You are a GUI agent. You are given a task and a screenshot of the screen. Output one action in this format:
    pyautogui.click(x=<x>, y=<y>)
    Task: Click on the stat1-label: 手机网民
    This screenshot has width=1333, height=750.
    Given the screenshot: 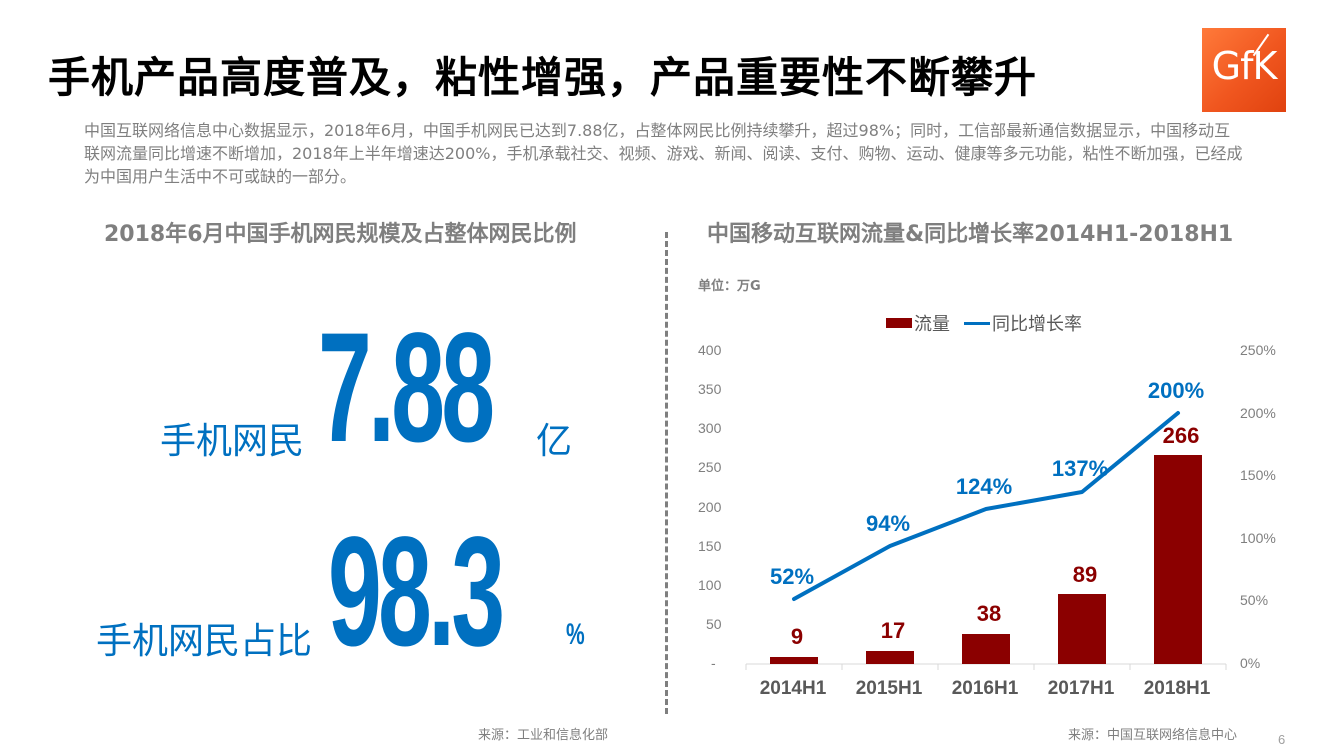 What is the action you would take?
    pyautogui.click(x=232, y=441)
    